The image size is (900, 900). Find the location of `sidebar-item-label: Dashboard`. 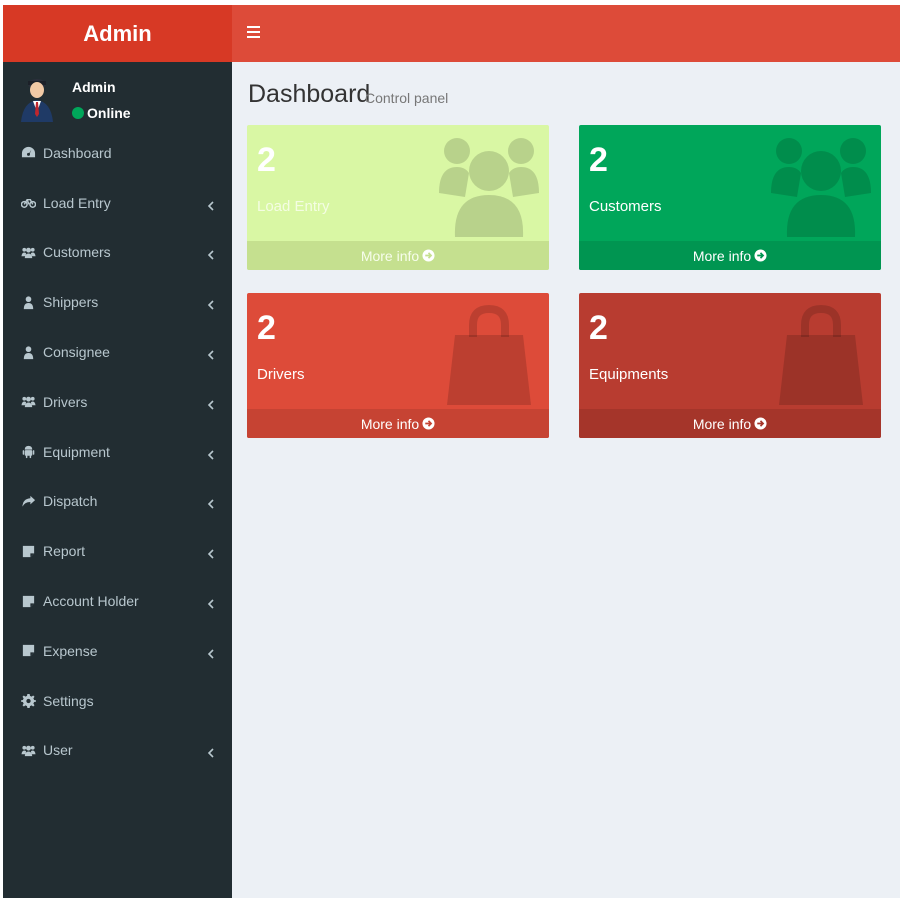

sidebar-item-label: Dashboard is located at coordinates (77, 152).